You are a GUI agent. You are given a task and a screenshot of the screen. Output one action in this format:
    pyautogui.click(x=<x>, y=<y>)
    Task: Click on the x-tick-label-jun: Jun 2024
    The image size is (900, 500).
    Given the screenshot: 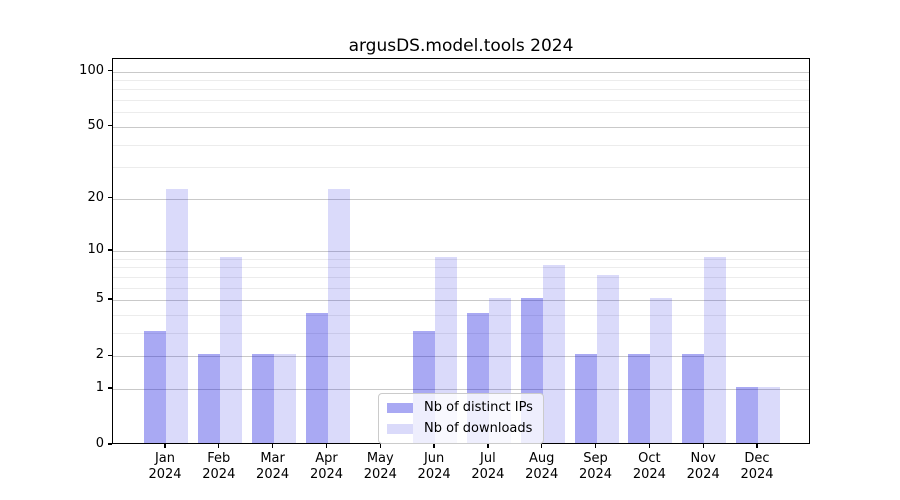 What is the action you would take?
    pyautogui.click(x=434, y=467)
    